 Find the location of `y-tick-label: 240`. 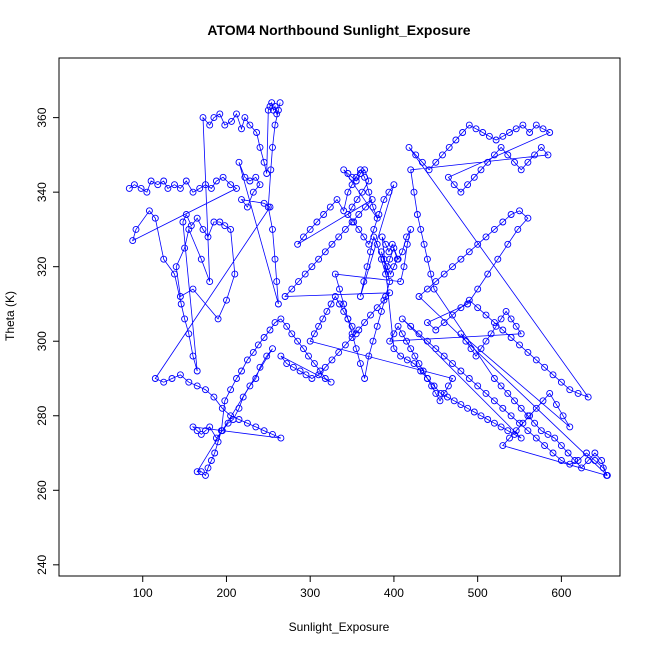

y-tick-label: 240 is located at coordinates (42, 564).